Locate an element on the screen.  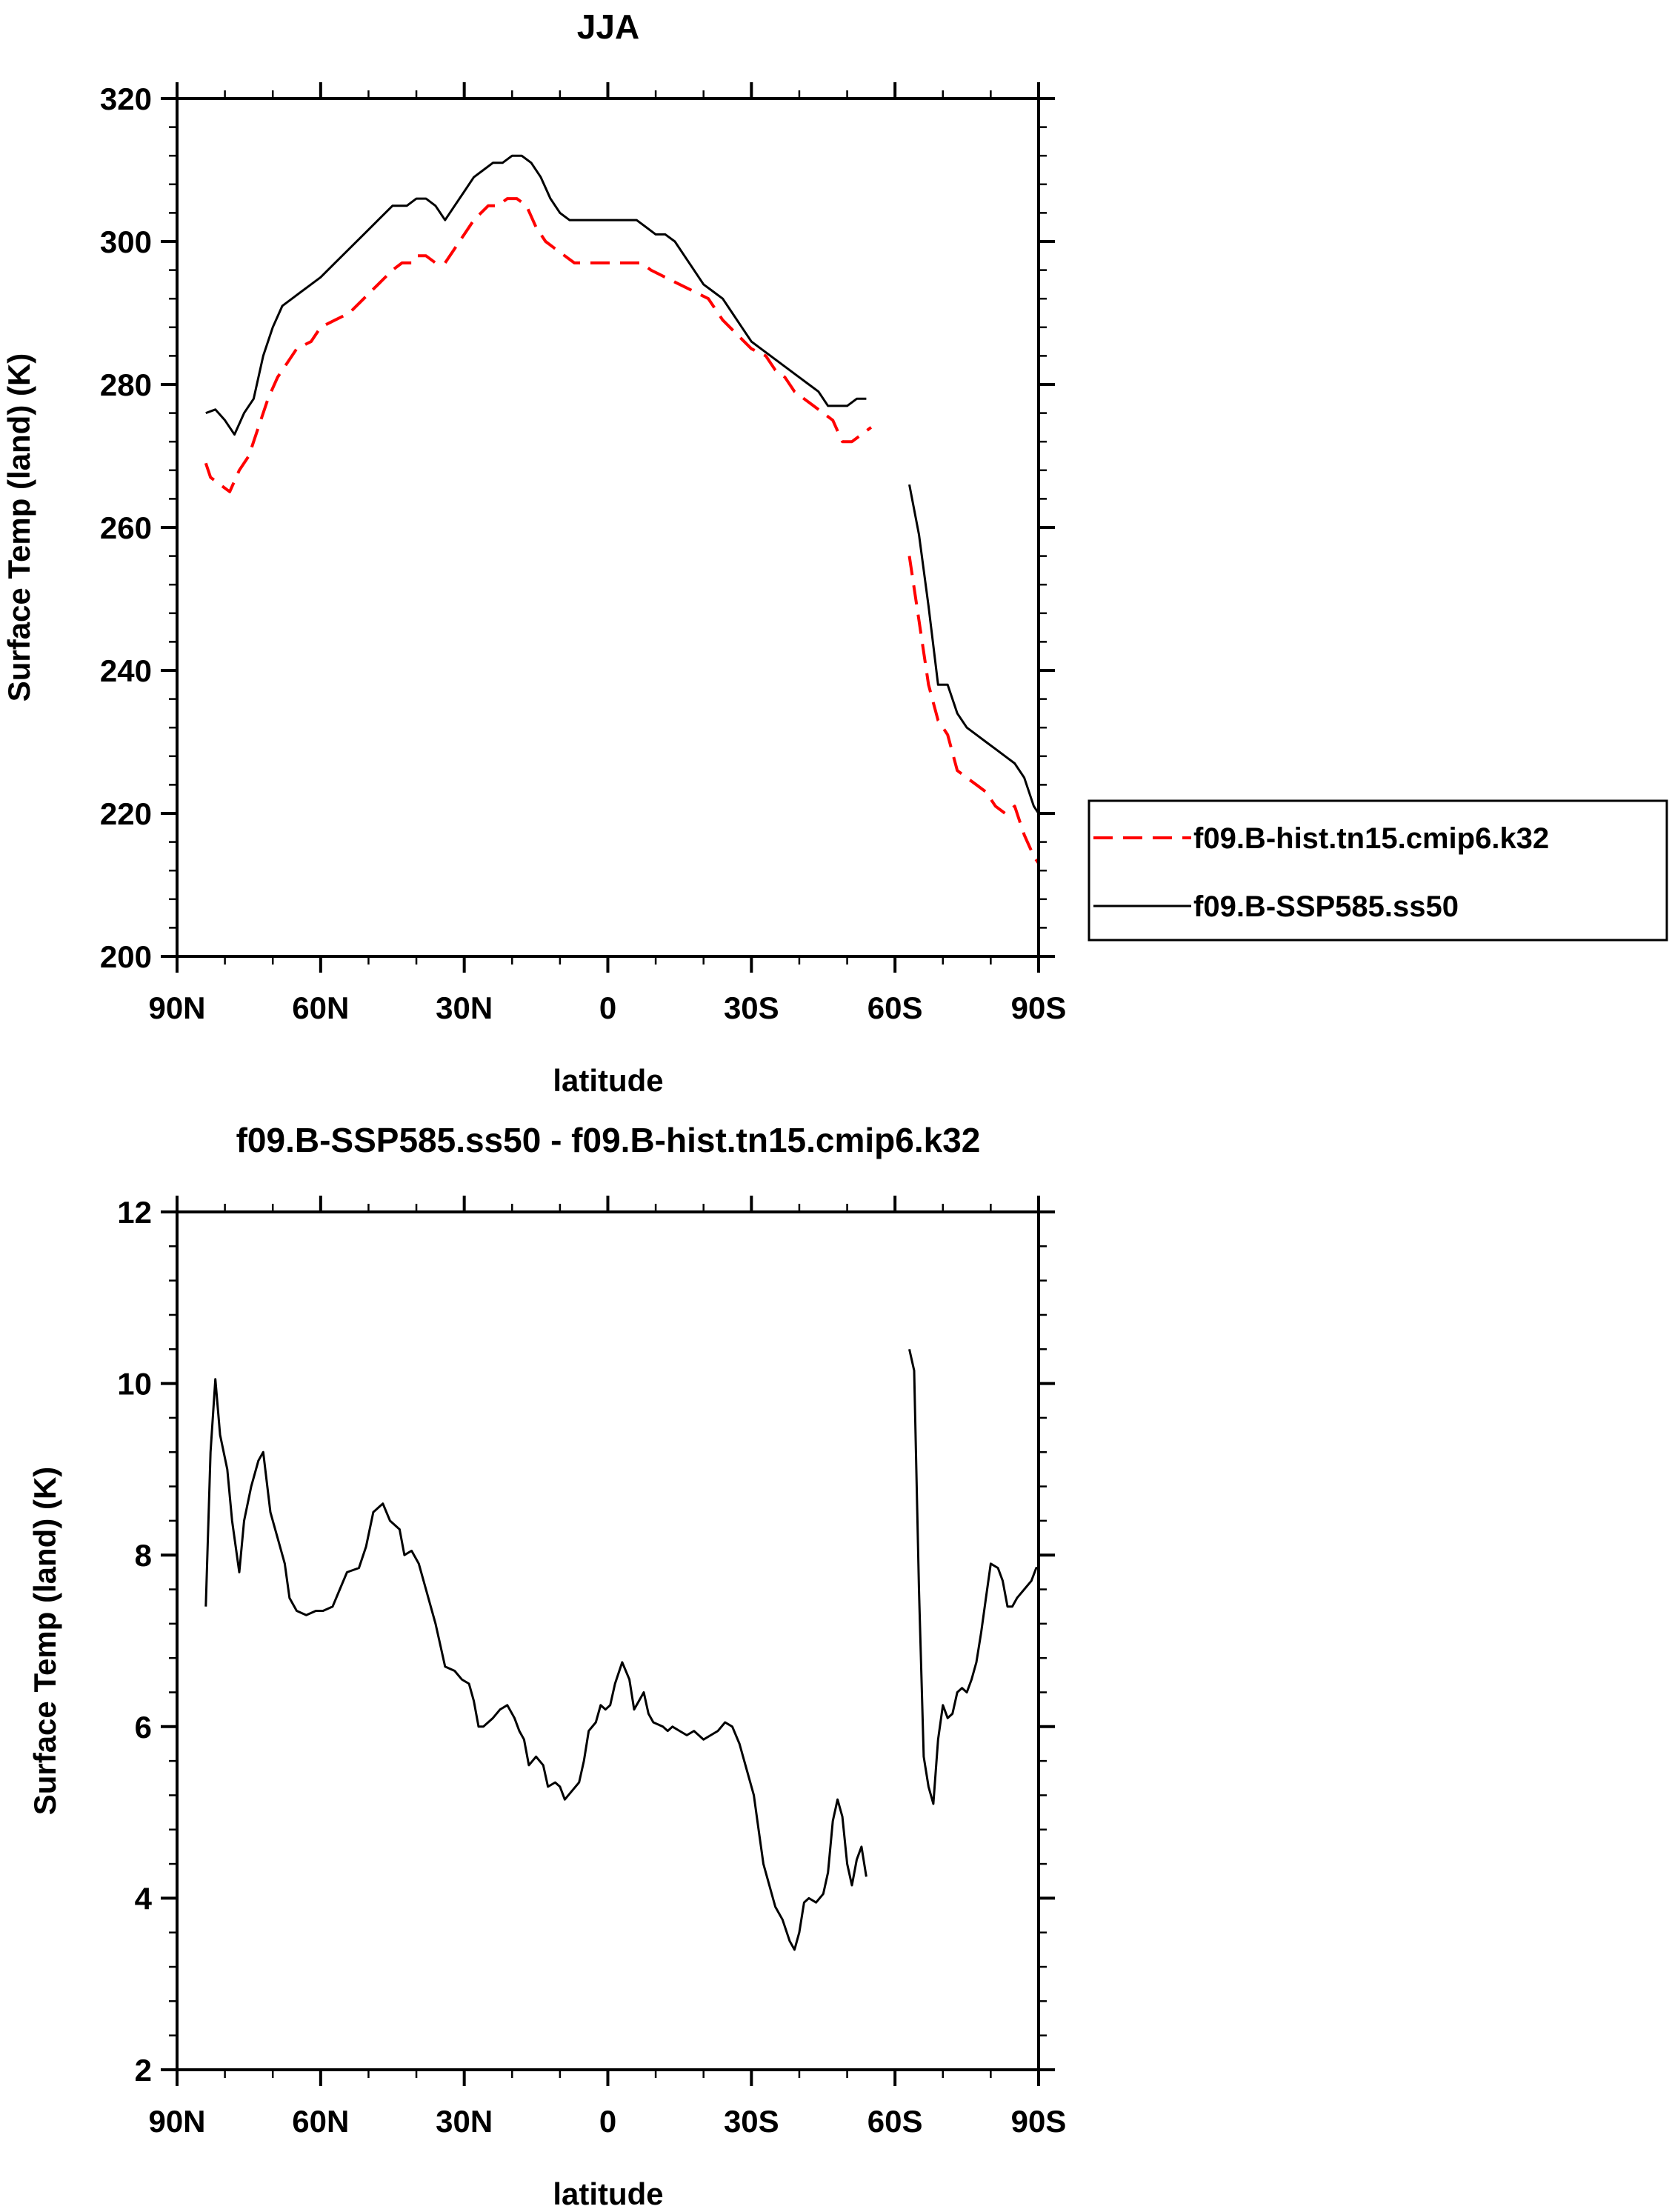
y-tick-label: 280 is located at coordinates (126, 384).